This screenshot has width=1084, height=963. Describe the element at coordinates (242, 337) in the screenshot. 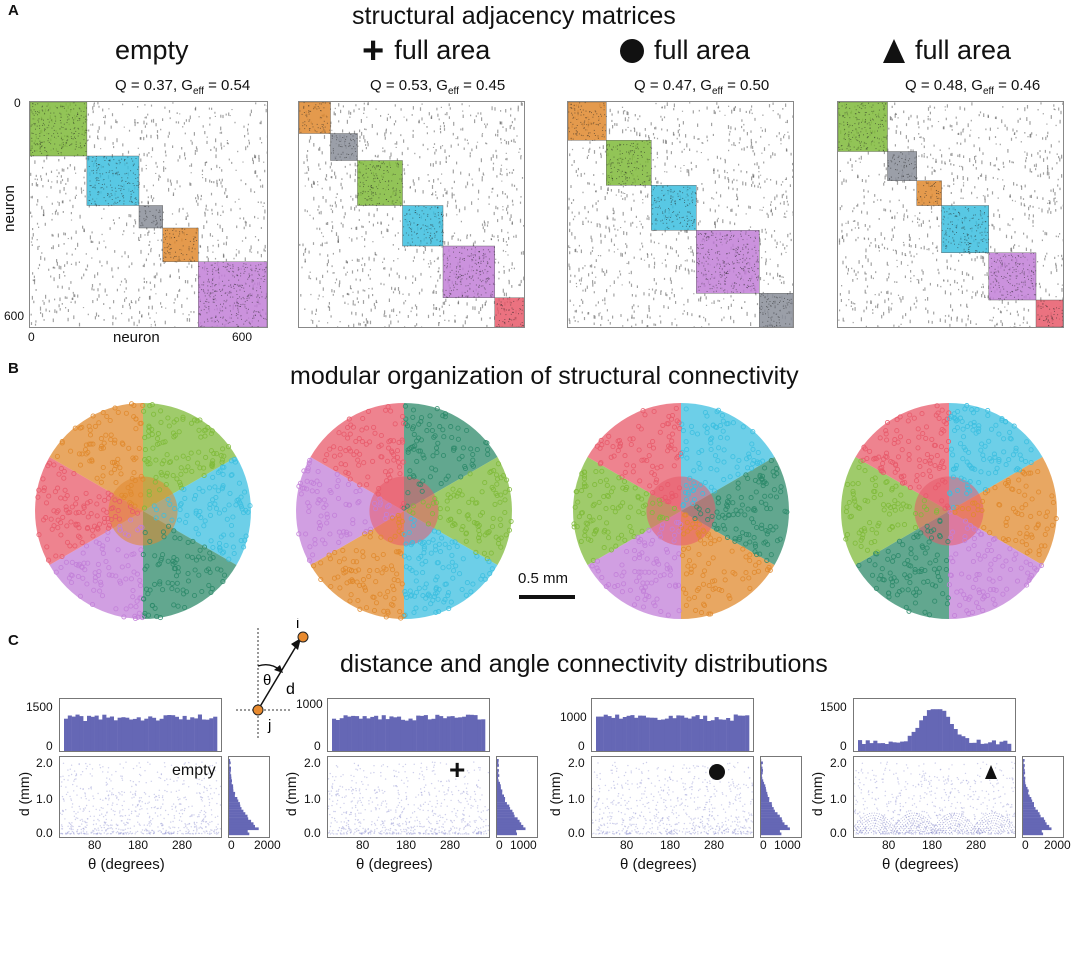

I see `tick-600-bottom: 600` at that location.